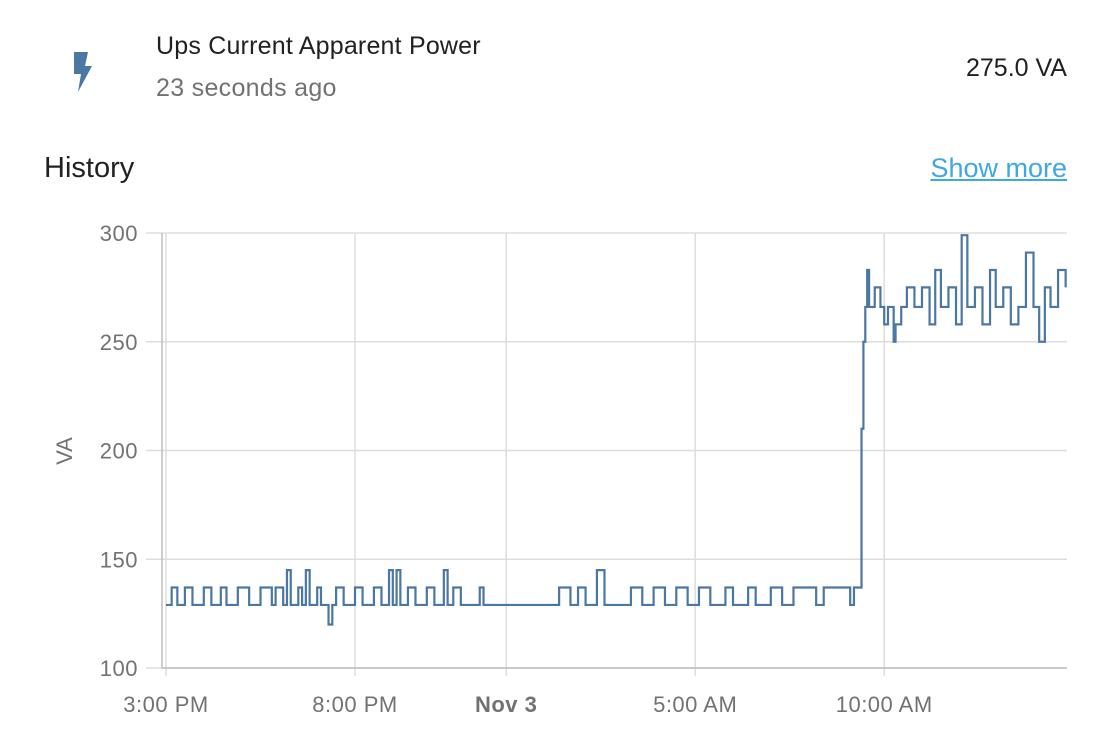 The height and width of the screenshot is (744, 1116). I want to click on x-axis-ticks: 3:00 PM 8:00 PM Nov 3 5:00 AM 10:00 AM, so click(527, 704).